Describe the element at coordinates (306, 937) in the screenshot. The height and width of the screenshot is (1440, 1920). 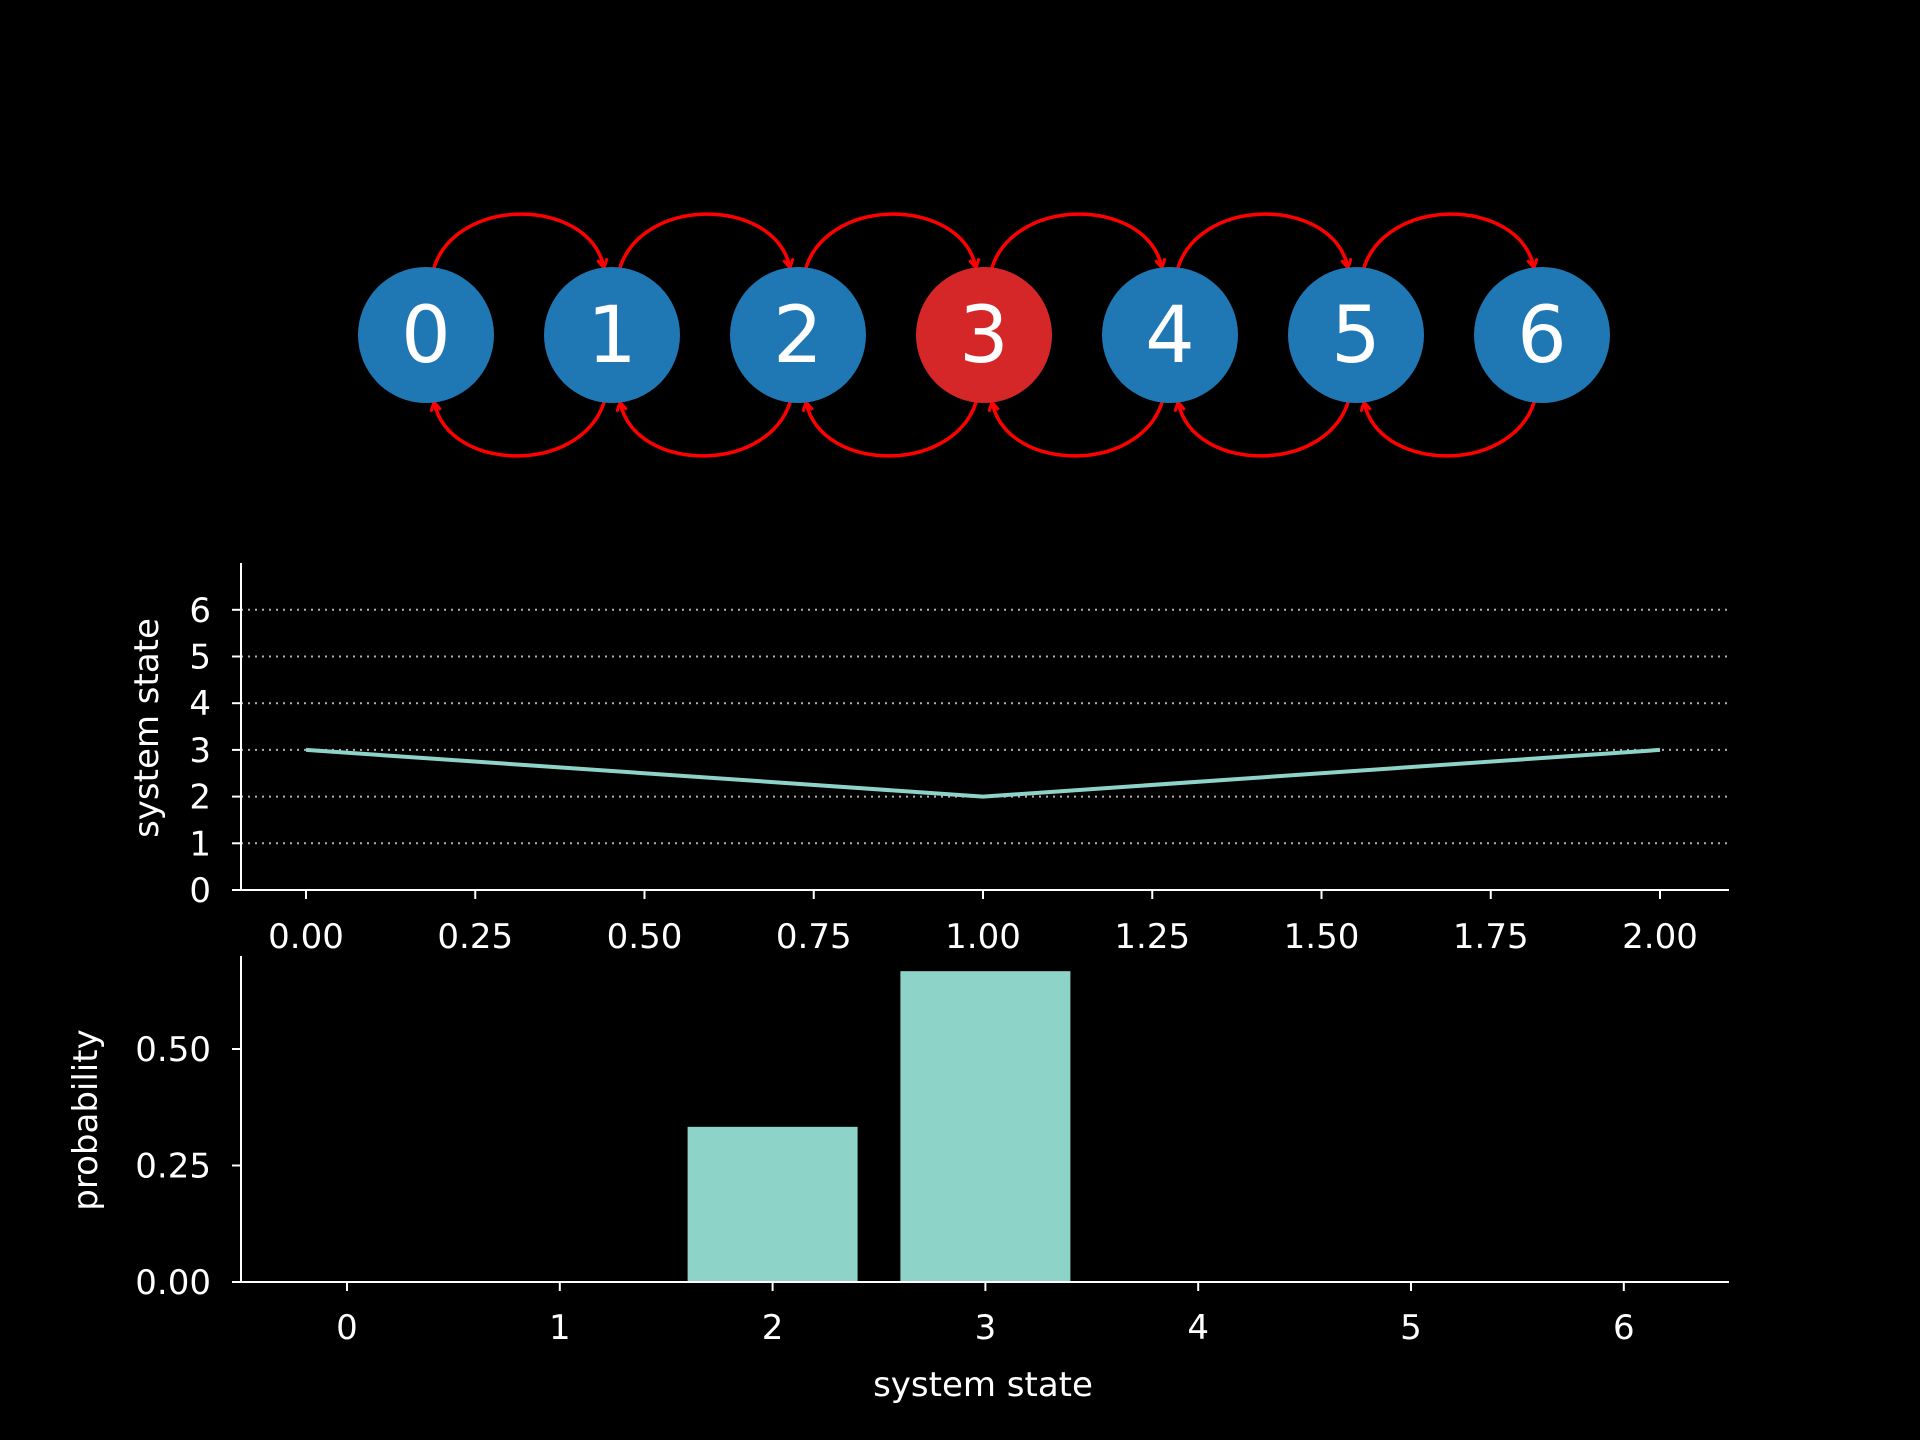
I see `x-tick-label: 0.00` at that location.